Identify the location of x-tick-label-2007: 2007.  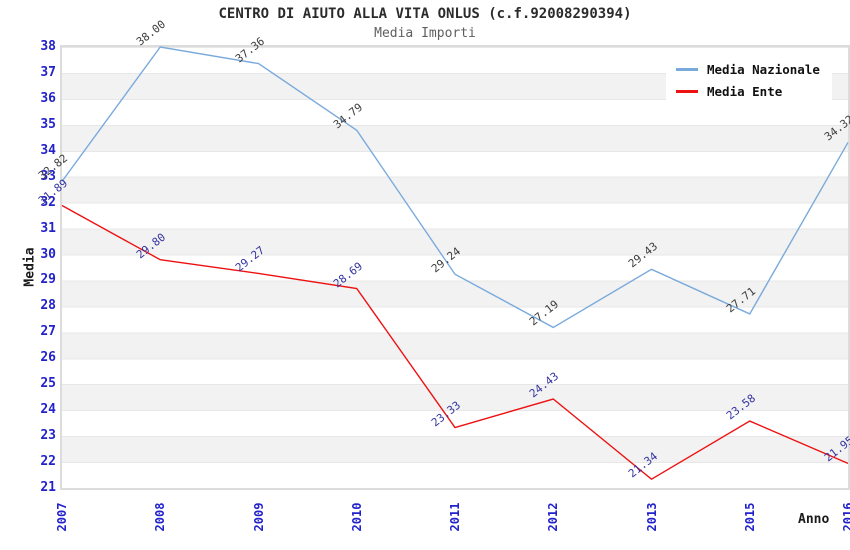
(62, 517).